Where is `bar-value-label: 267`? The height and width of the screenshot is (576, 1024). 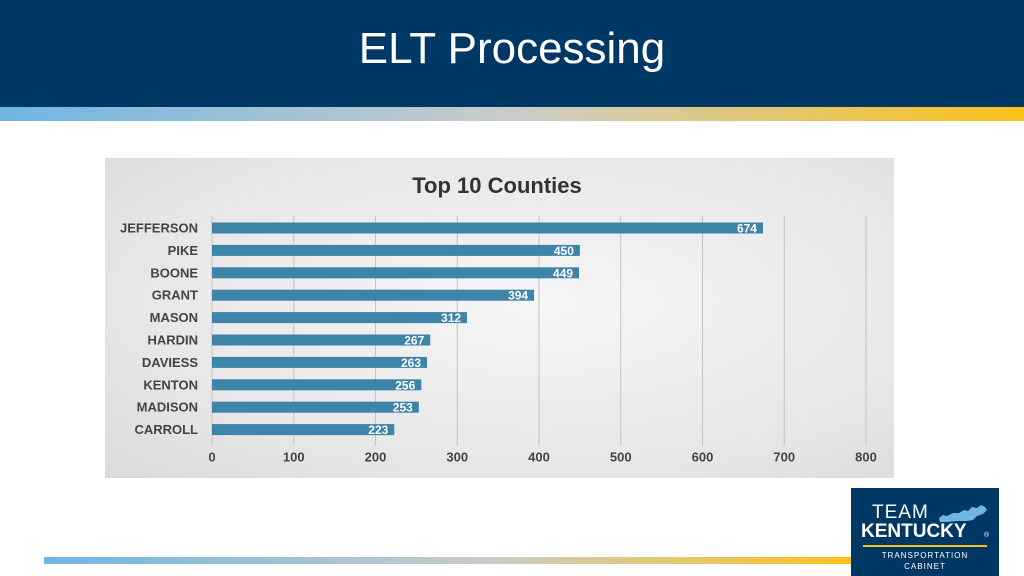
bar-value-label: 267 is located at coordinates (414, 341).